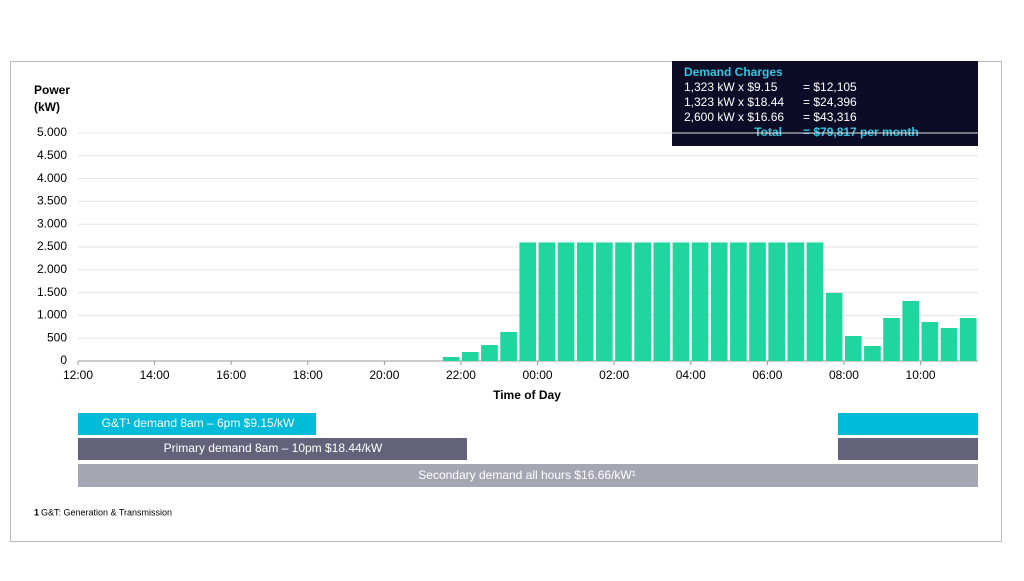  I want to click on secondary-band, so click(528, 475).